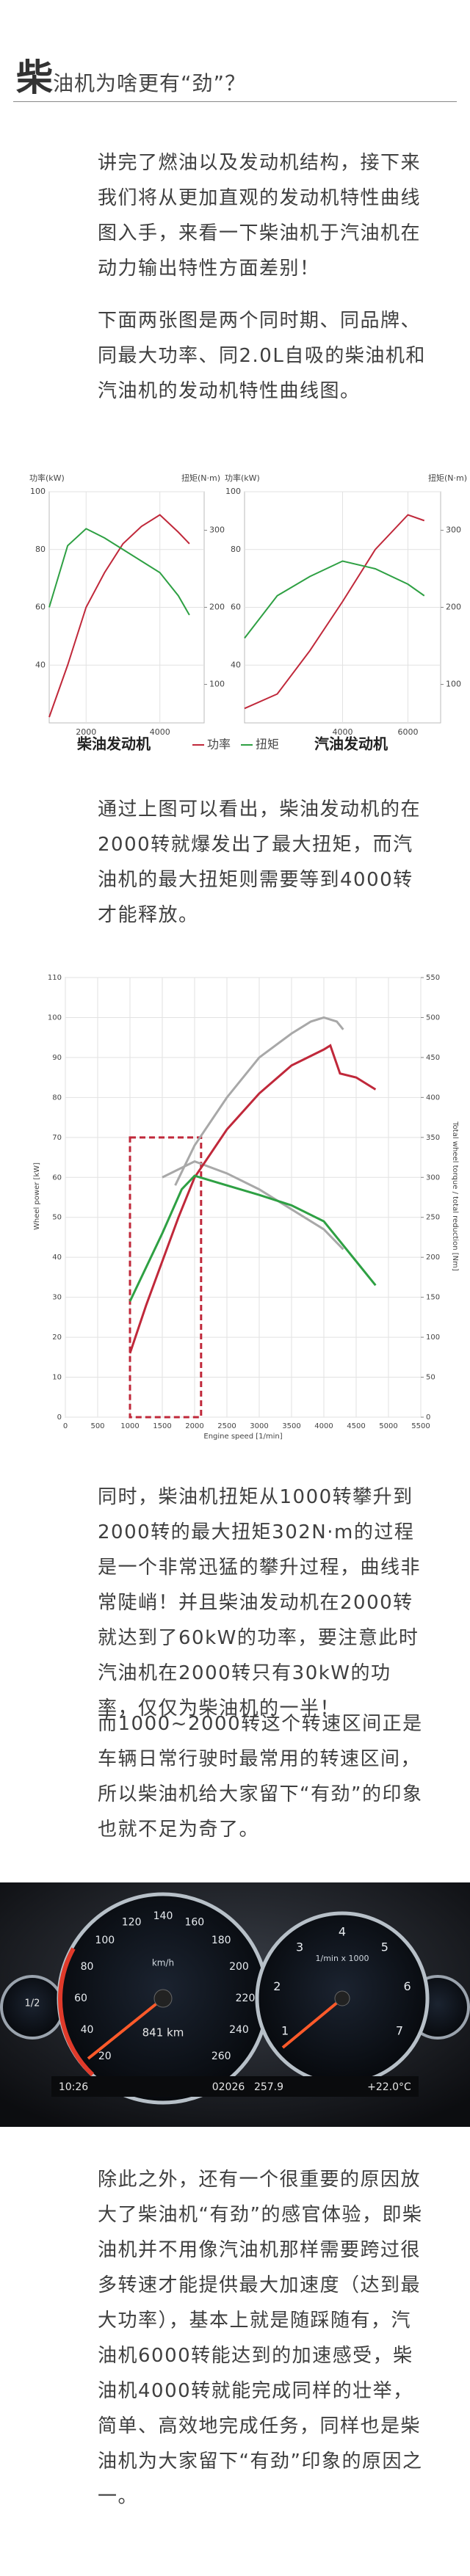 This screenshot has width=470, height=2576. I want to click on gauge-number: 1, so click(285, 2031).